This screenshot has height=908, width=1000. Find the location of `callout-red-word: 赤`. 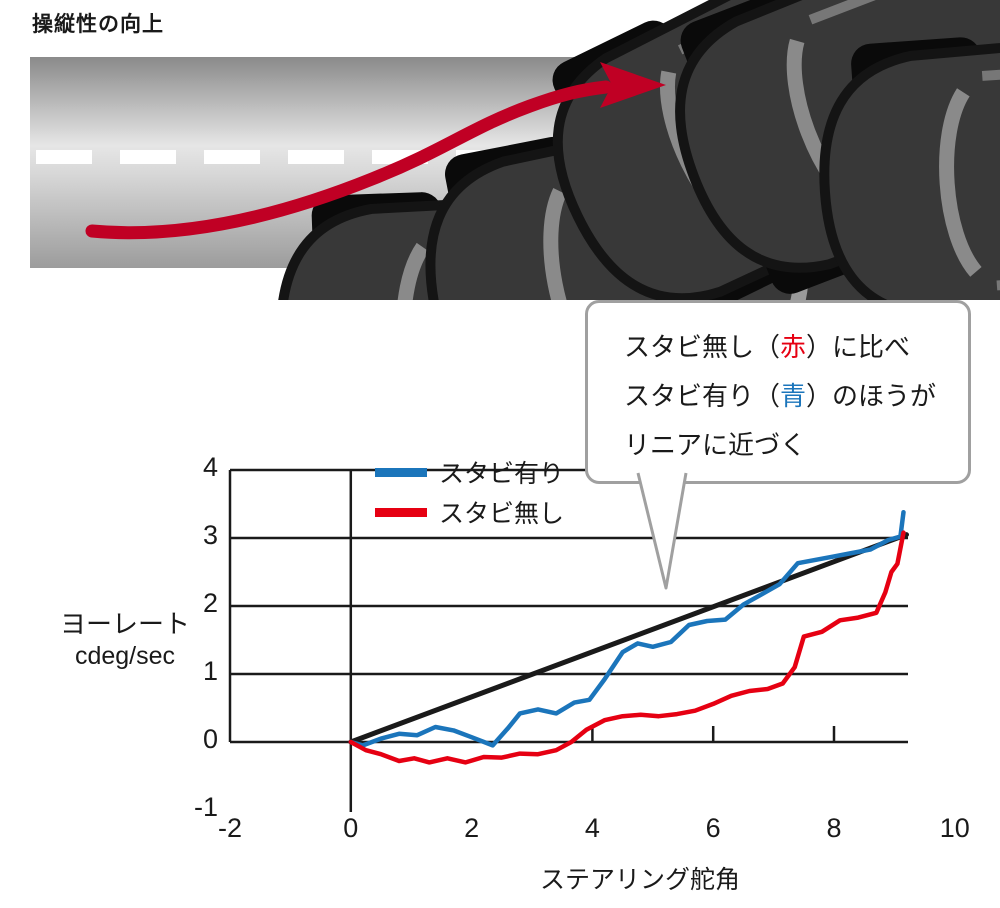

callout-red-word: 赤 is located at coordinates (793, 347).